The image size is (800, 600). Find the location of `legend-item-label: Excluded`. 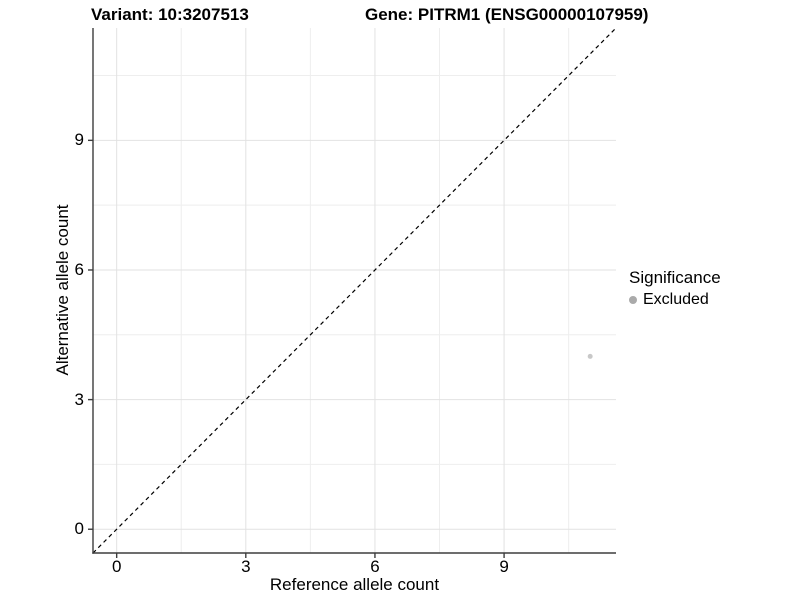

legend-item-label: Excluded is located at coordinates (676, 299).